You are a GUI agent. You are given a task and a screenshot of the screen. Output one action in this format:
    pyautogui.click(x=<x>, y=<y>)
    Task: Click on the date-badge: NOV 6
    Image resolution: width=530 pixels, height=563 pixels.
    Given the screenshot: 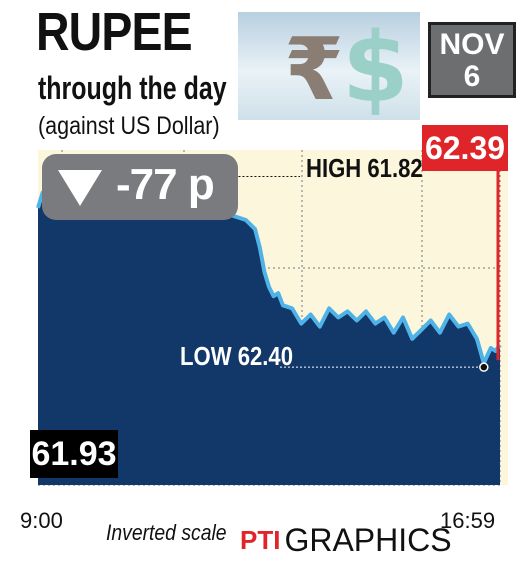 What is the action you would take?
    pyautogui.click(x=472, y=60)
    